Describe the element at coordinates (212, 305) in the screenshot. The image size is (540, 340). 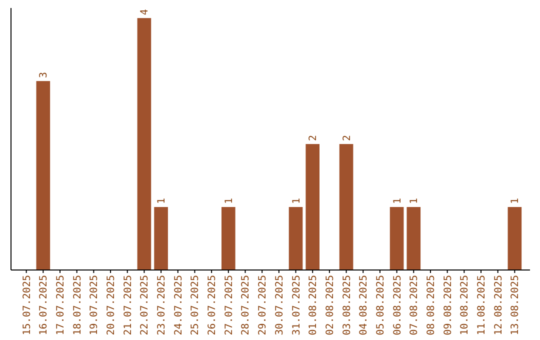
I see `x-tick-label: 26.07.2025` at that location.